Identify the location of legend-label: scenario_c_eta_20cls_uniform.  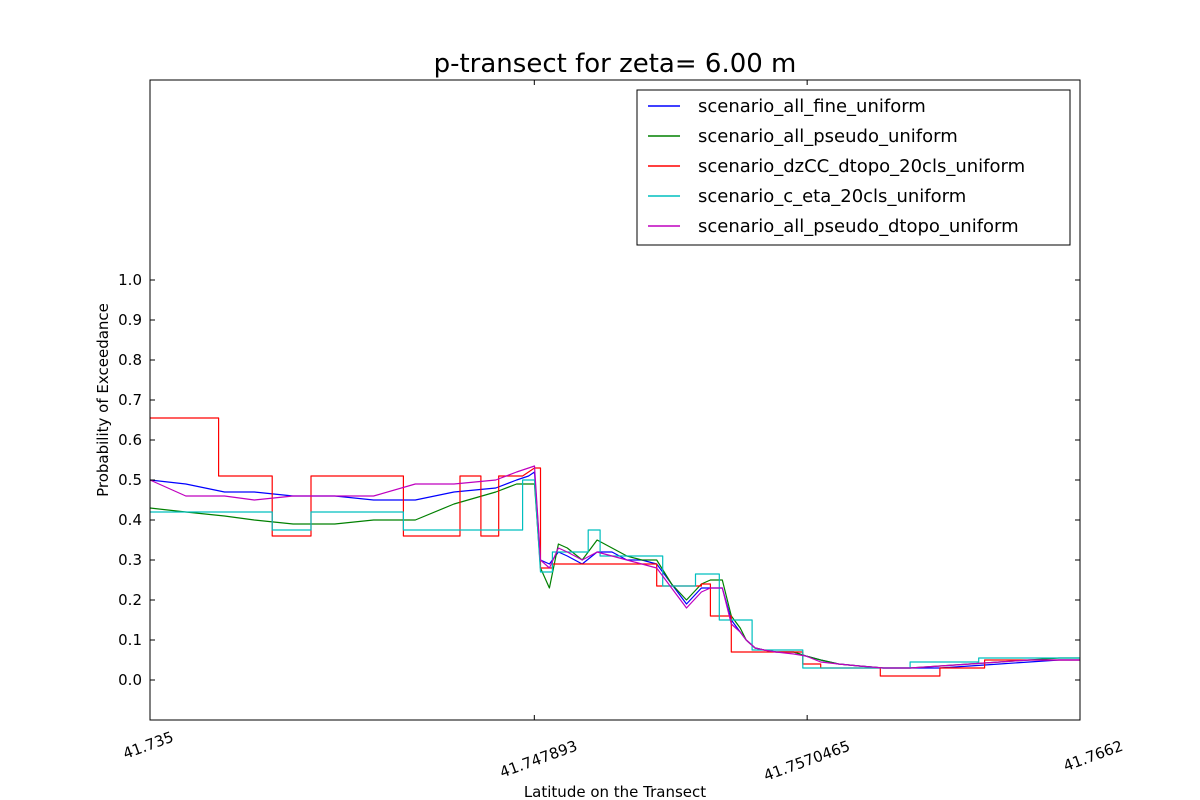
(832, 196).